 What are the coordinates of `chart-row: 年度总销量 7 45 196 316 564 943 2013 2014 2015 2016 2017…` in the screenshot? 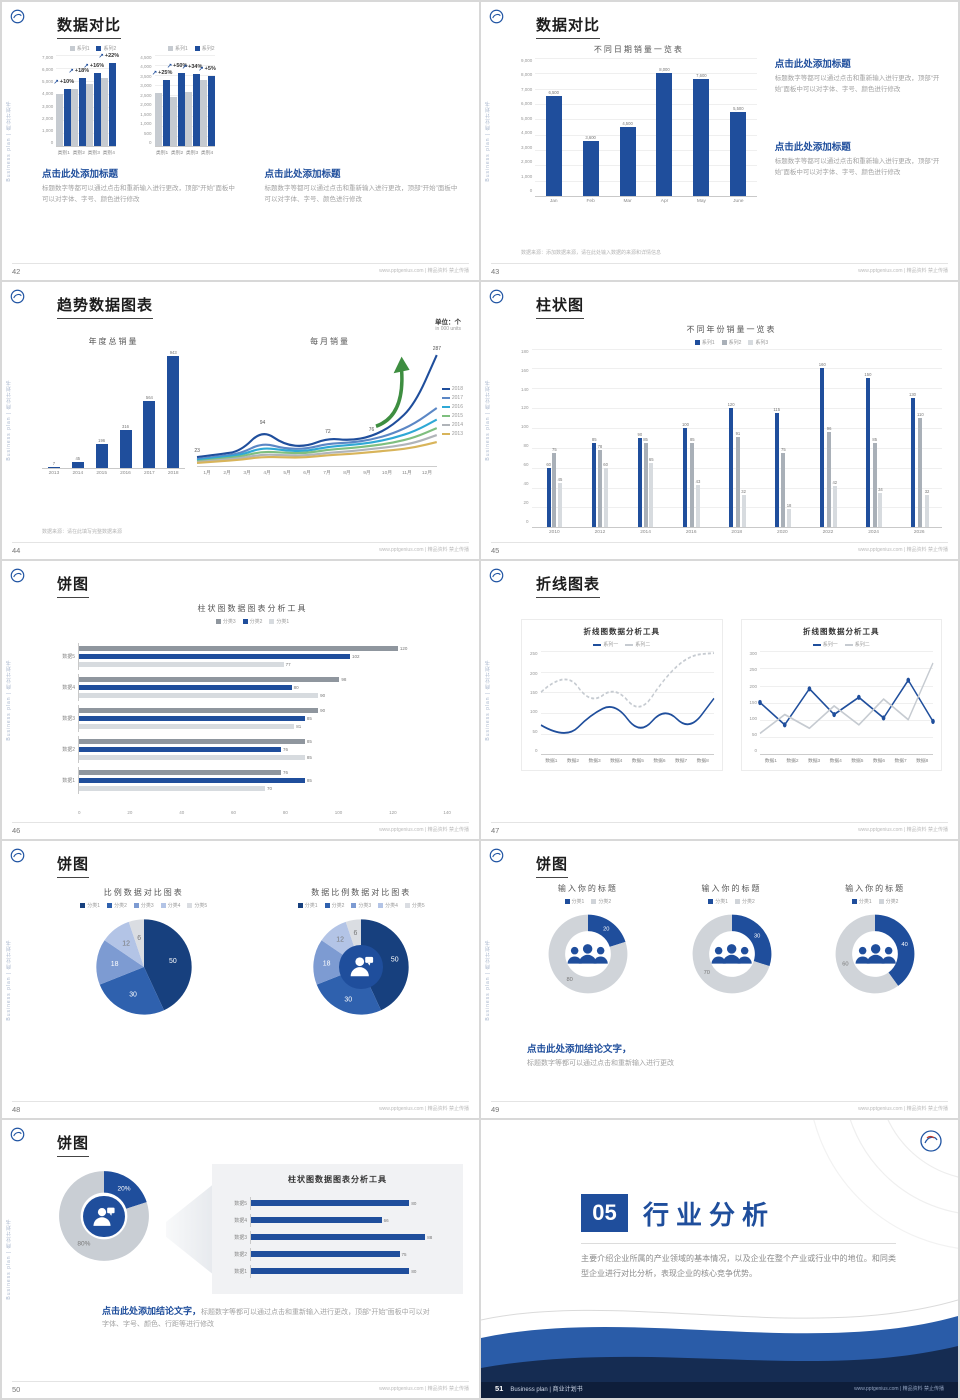 It's located at (252, 406).